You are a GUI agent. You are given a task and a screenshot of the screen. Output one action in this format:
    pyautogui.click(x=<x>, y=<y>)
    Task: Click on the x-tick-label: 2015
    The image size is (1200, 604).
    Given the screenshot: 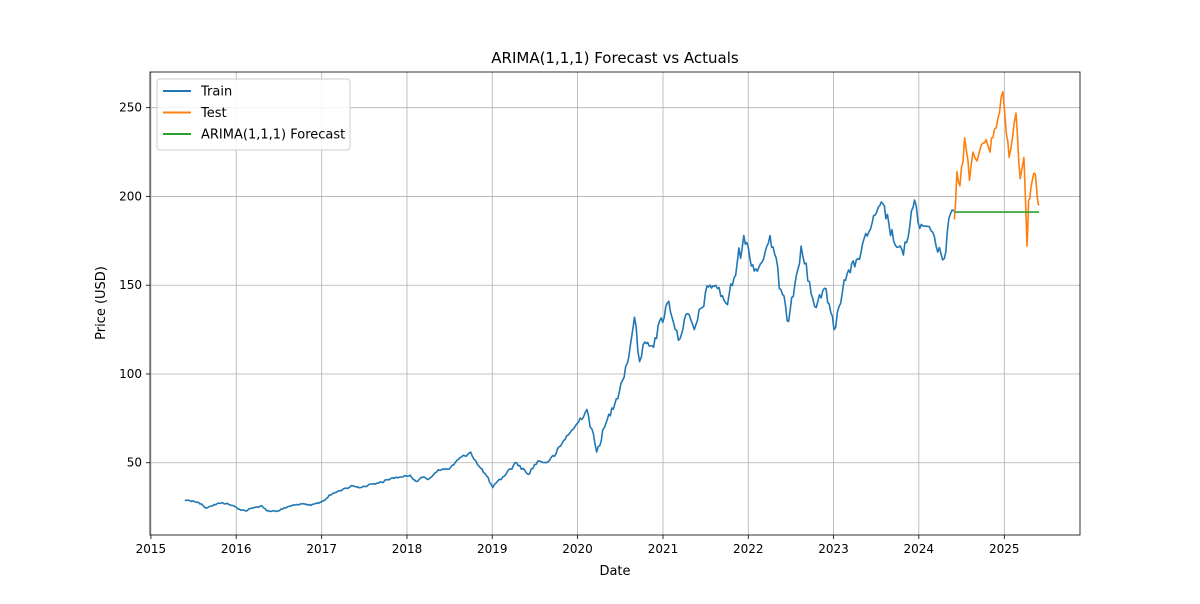 What is the action you would take?
    pyautogui.click(x=151, y=549)
    